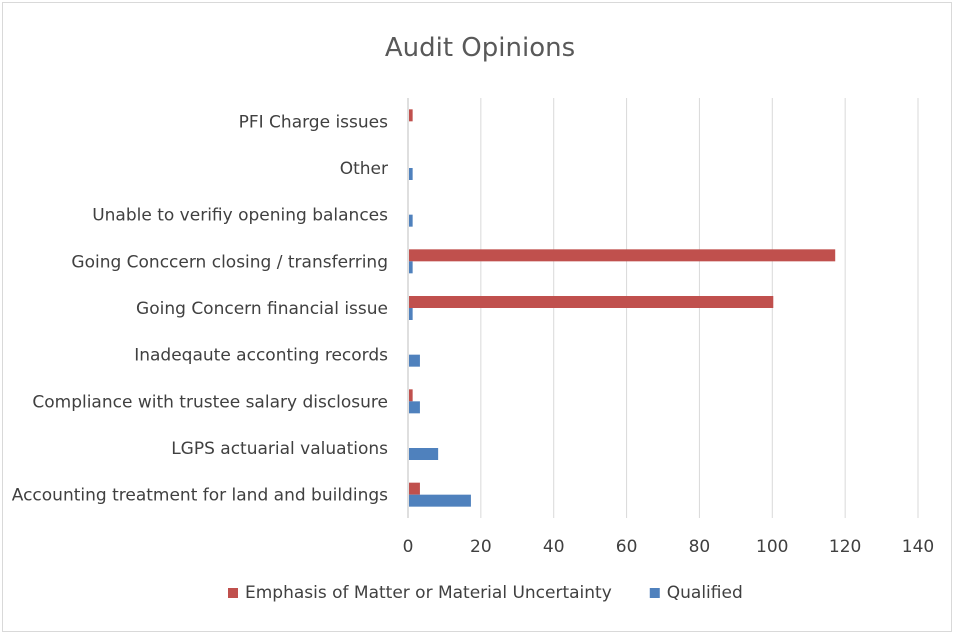 The width and height of the screenshot is (960, 640). I want to click on category-label: Other, so click(364, 169).